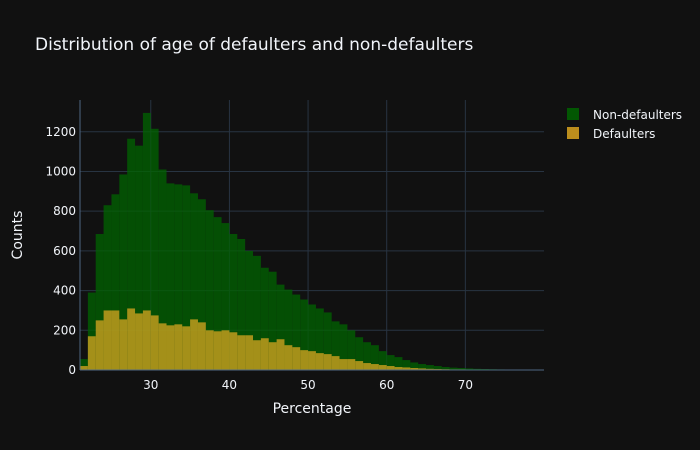  Describe the element at coordinates (624, 115) in the screenshot. I see `legend-item: Non-defaulters` at that location.